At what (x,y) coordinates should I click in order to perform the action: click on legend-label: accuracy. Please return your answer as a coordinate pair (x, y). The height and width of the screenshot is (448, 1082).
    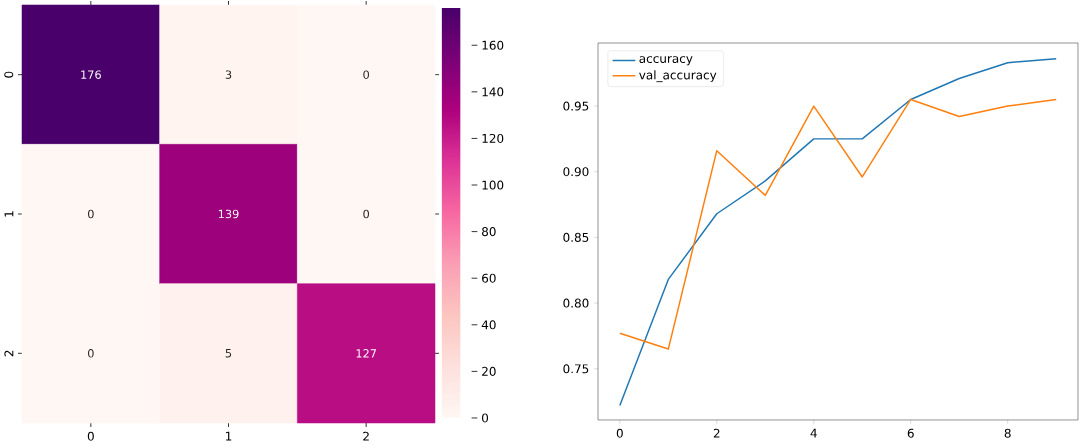
    Looking at the image, I should click on (666, 61).